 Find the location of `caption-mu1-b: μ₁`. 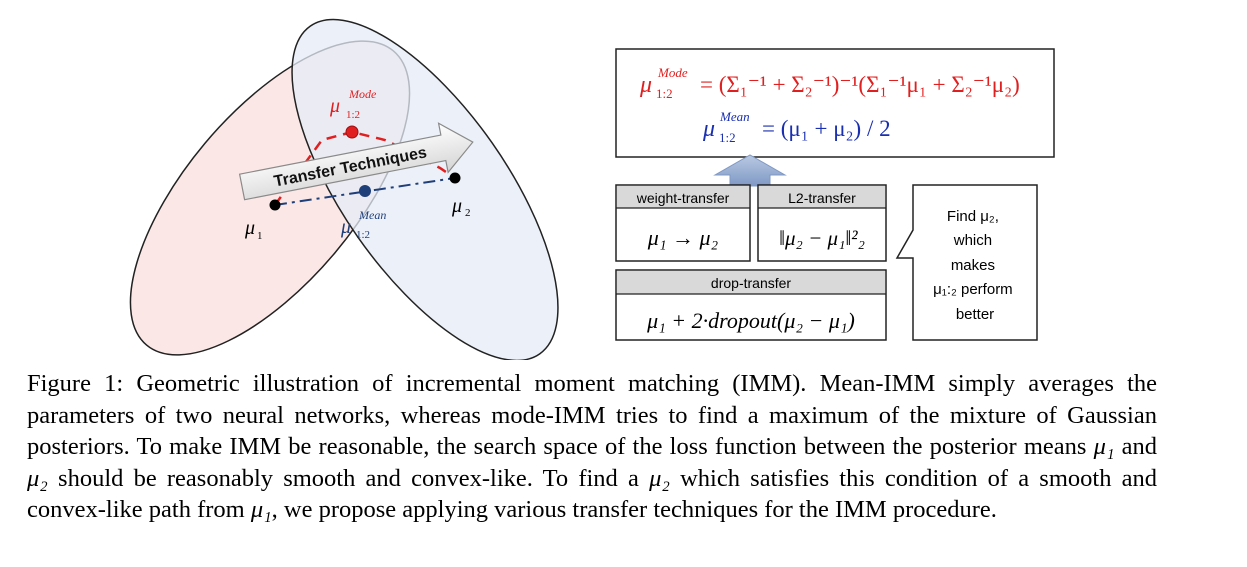

caption-mu1-b: μ₁ is located at coordinates (261, 509).